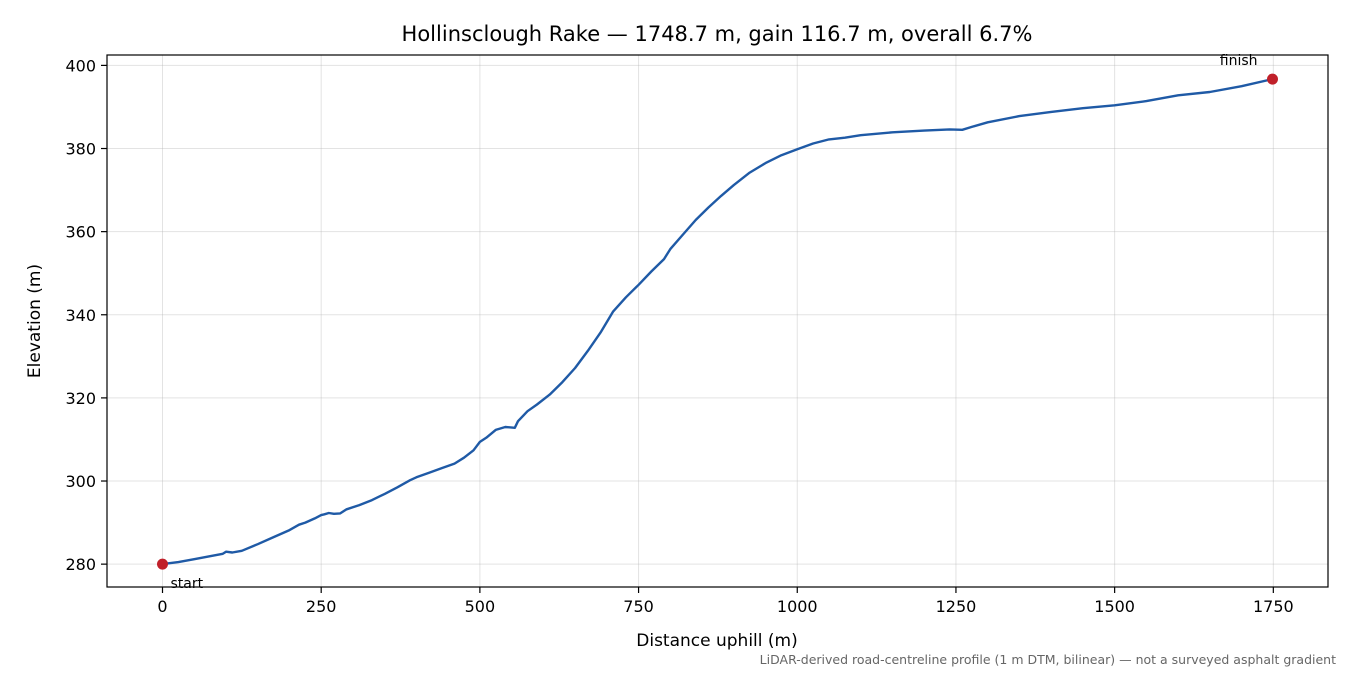 The height and width of the screenshot is (675, 1350). I want to click on annotation-finish: finish, so click(1239, 61).